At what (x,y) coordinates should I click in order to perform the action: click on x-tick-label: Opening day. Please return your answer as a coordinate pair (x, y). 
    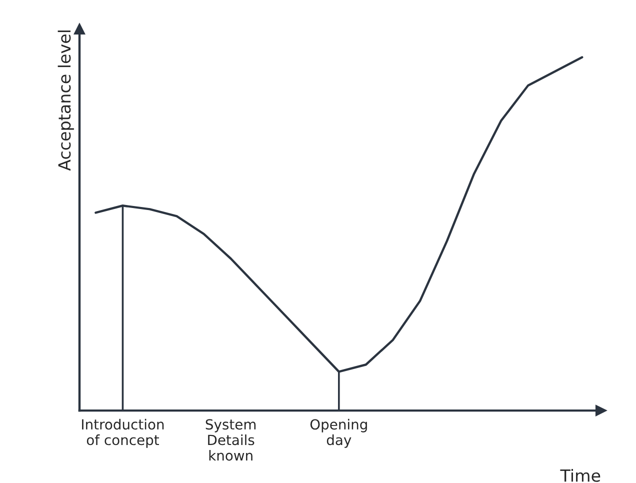
    Looking at the image, I should click on (338, 433).